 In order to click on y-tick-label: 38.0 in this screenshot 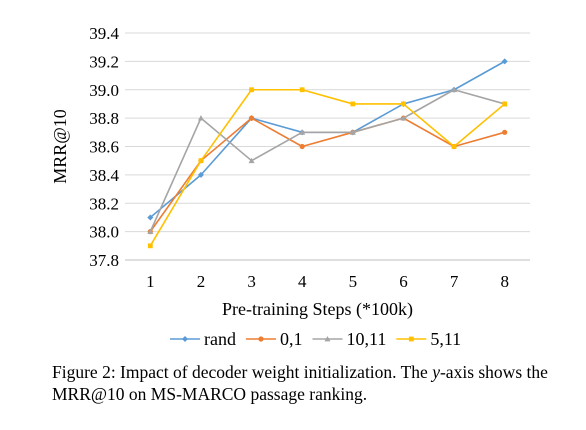, I will do `click(104, 232)`.